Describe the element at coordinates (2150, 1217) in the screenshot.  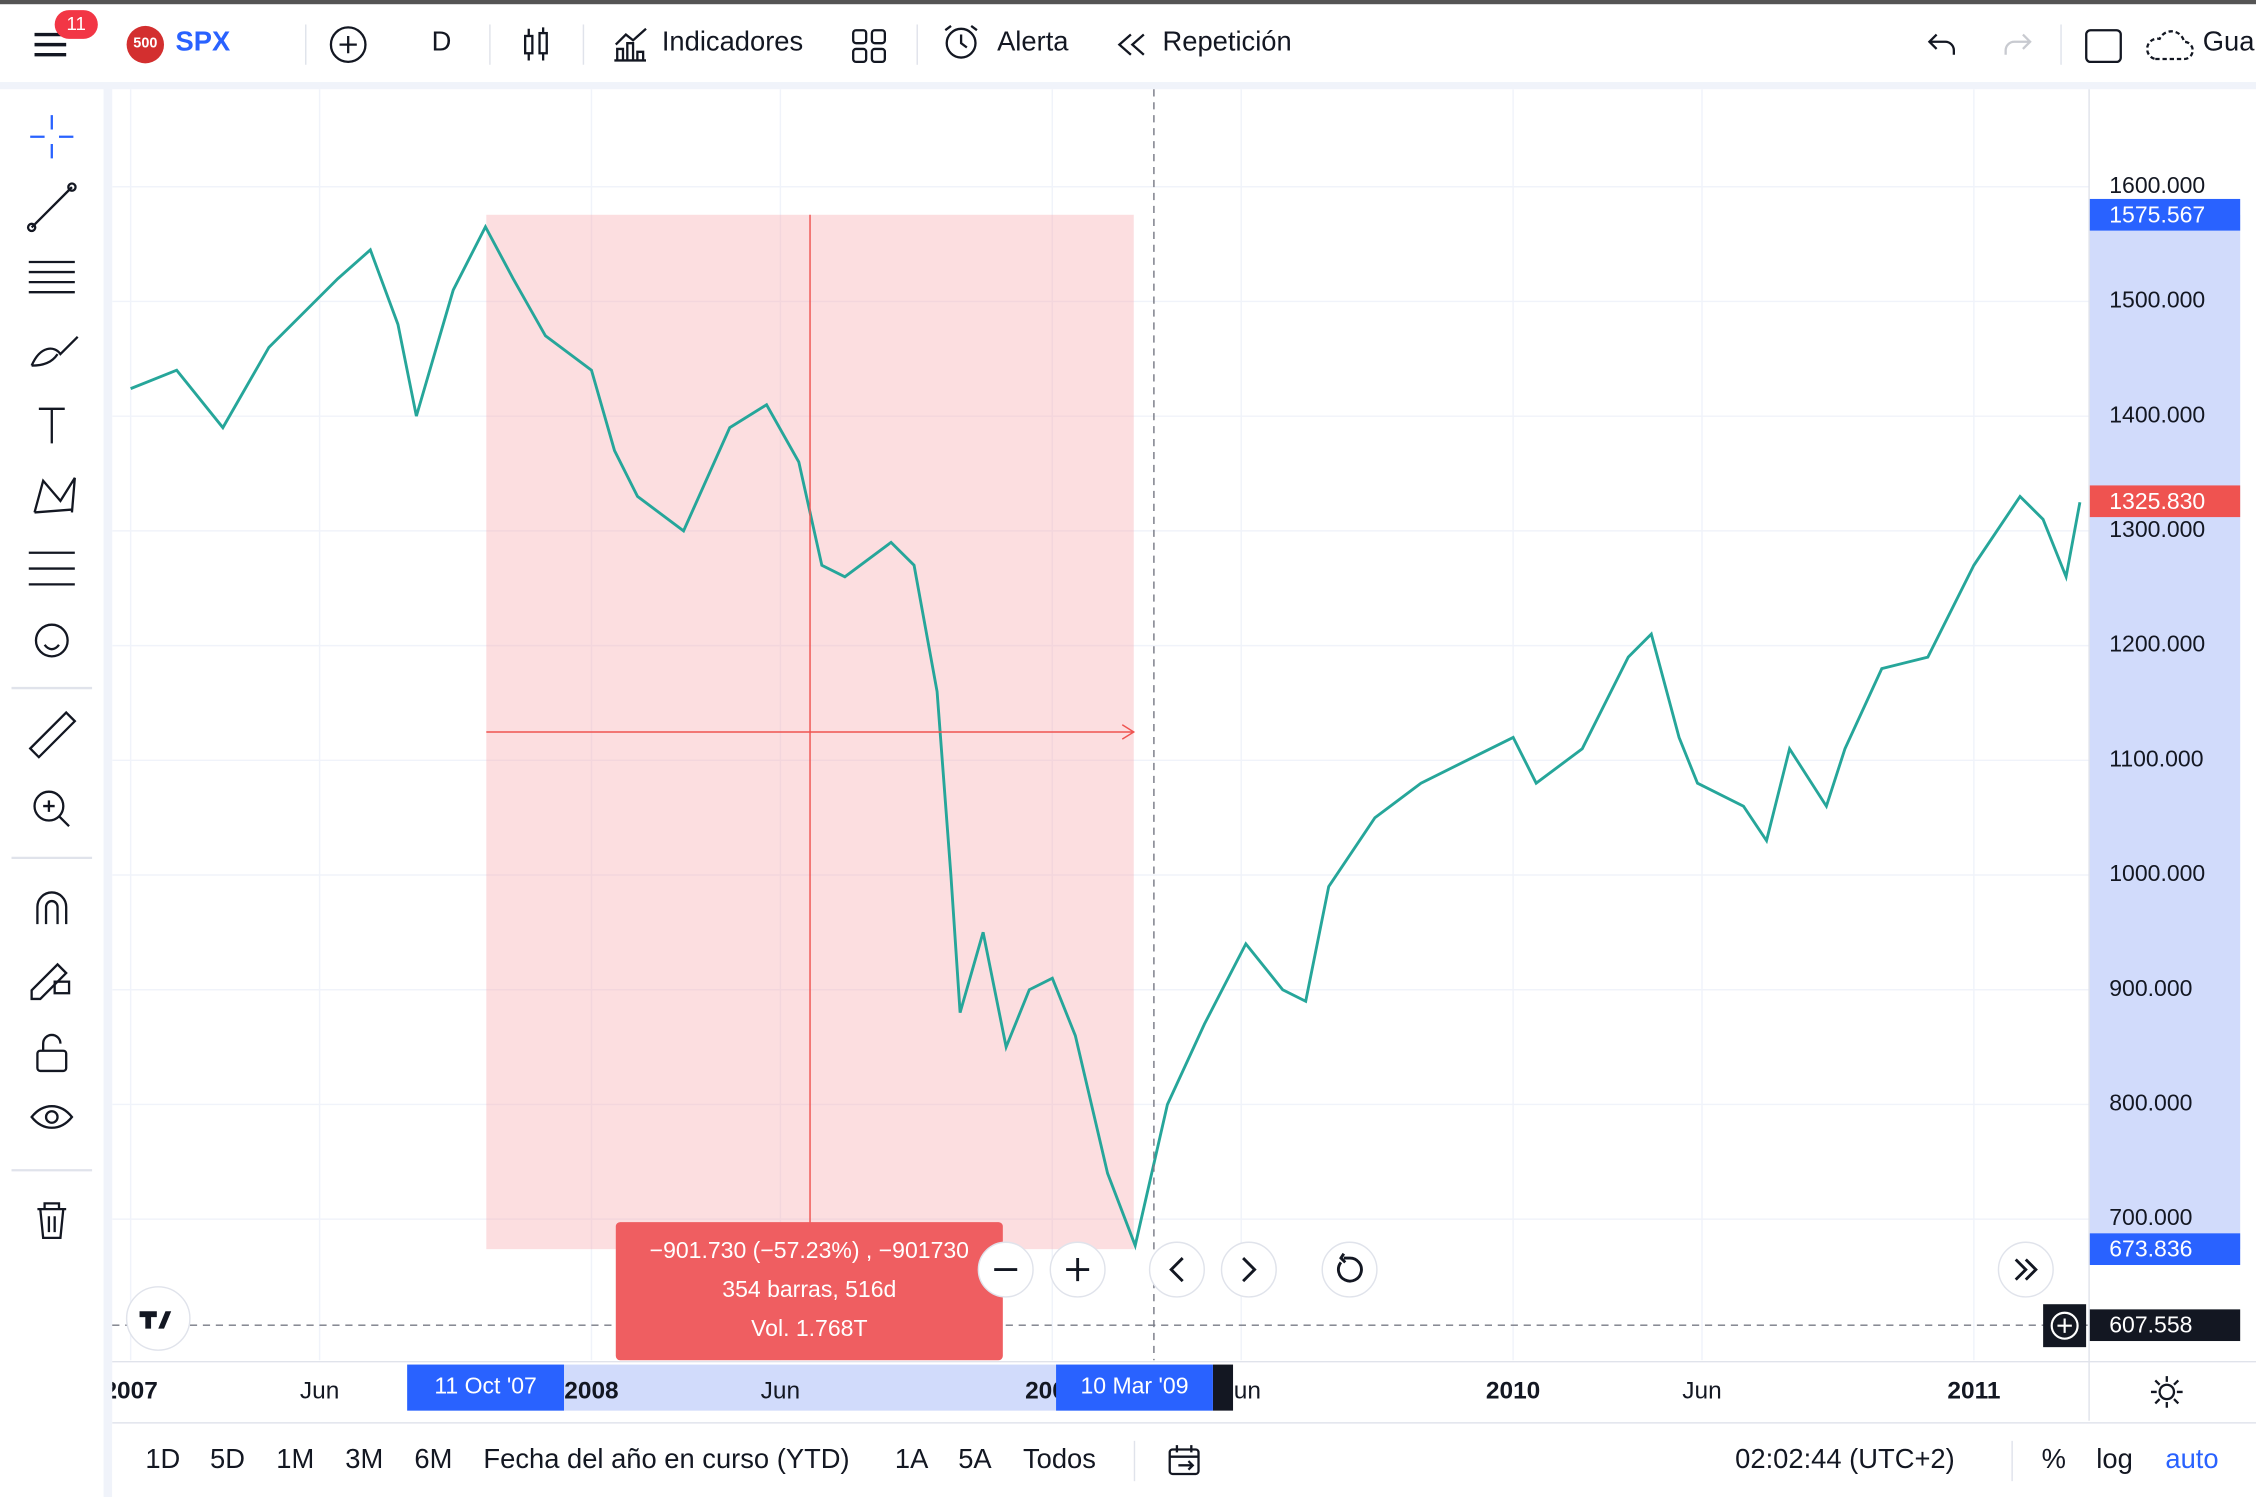
I see `y-tick-label: 700.000` at that location.